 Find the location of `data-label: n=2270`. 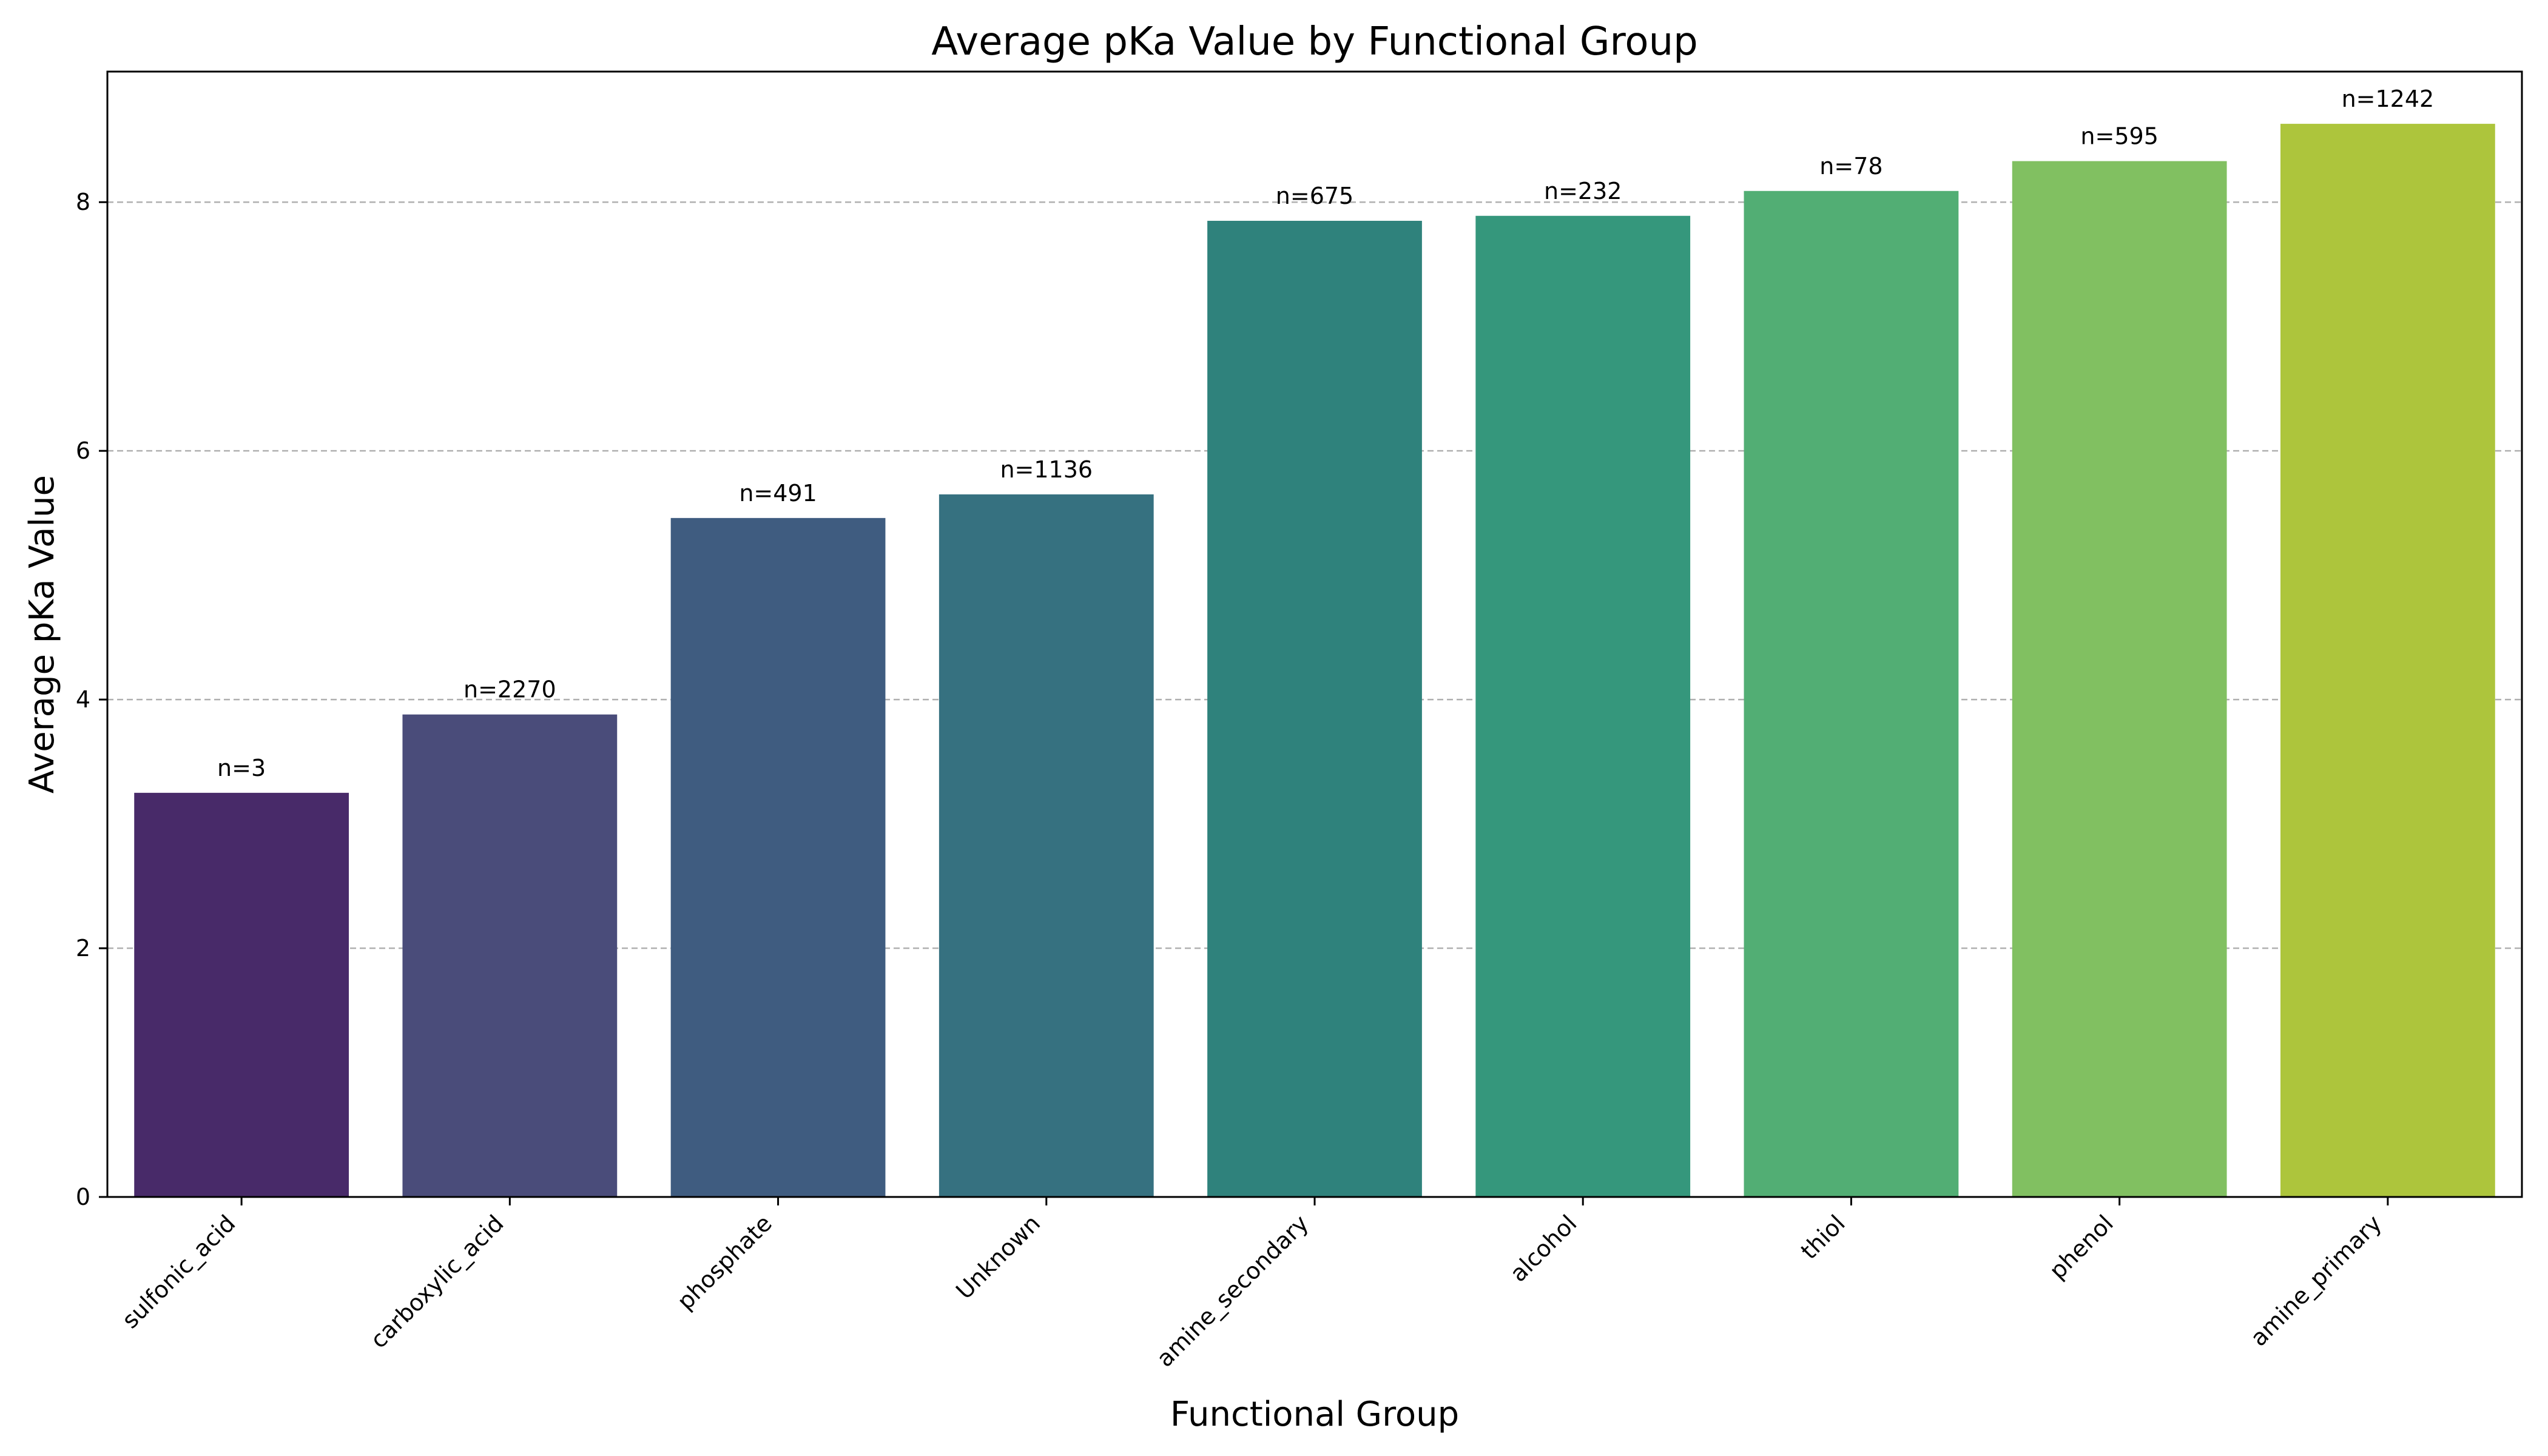

data-label: n=2270 is located at coordinates (509, 689).